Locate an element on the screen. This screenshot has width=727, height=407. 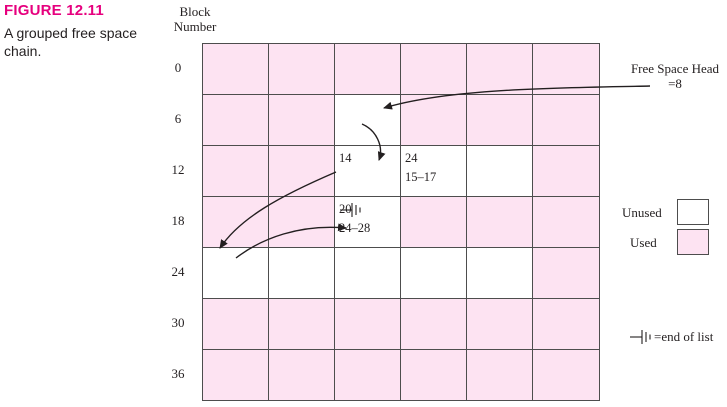
row-label-18: 18 is located at coordinates (178, 220).